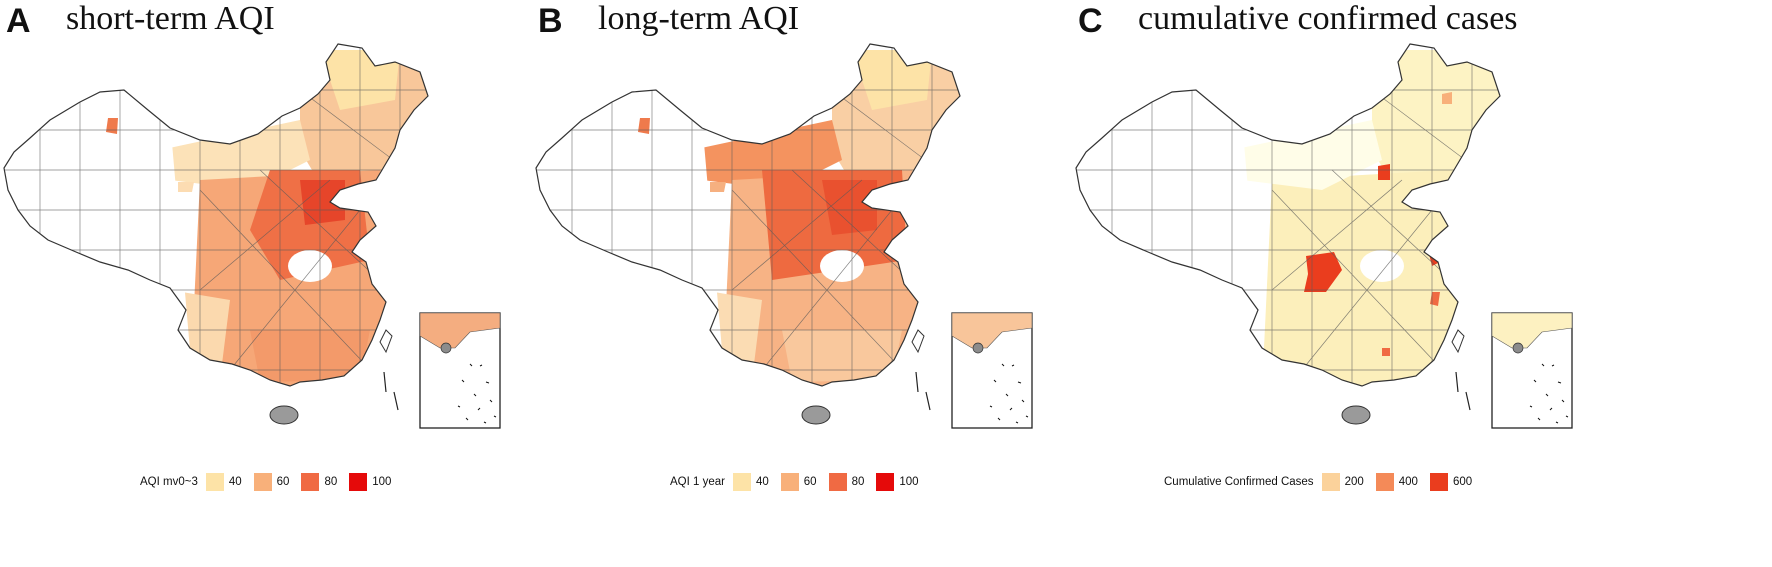 The width and height of the screenshot is (1772, 567). Describe the element at coordinates (550, 21) in the screenshot. I see `panel-letter: B` at that location.